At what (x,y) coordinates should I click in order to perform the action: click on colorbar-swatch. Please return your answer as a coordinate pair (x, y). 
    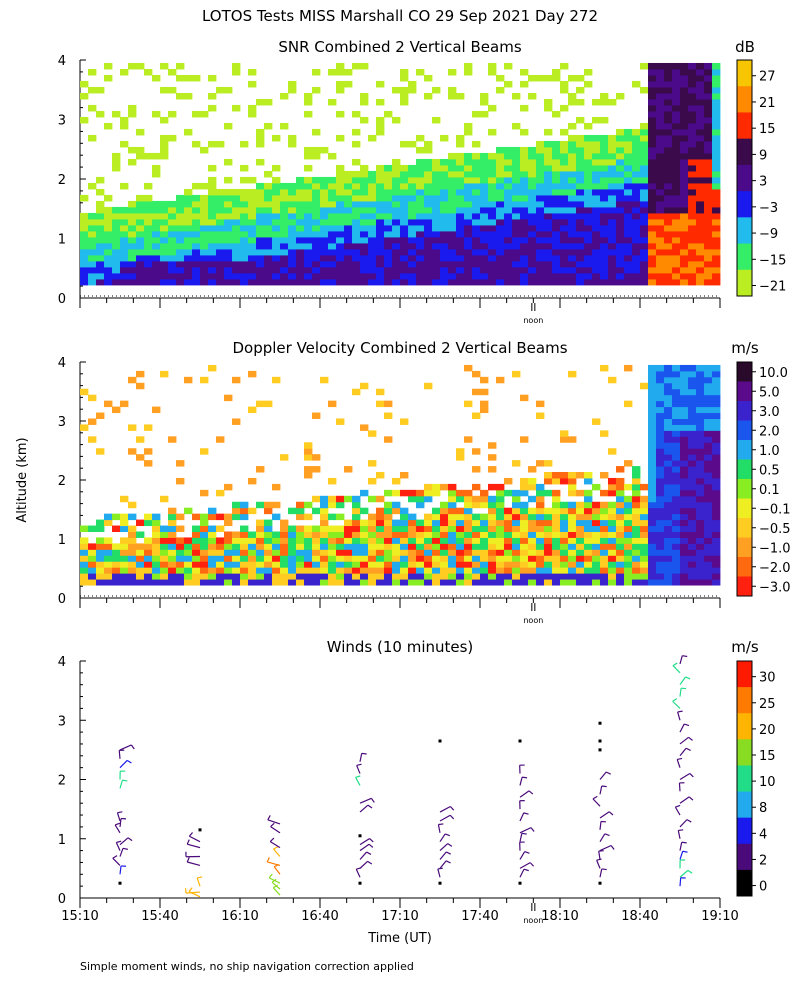
    Looking at the image, I should click on (744, 469).